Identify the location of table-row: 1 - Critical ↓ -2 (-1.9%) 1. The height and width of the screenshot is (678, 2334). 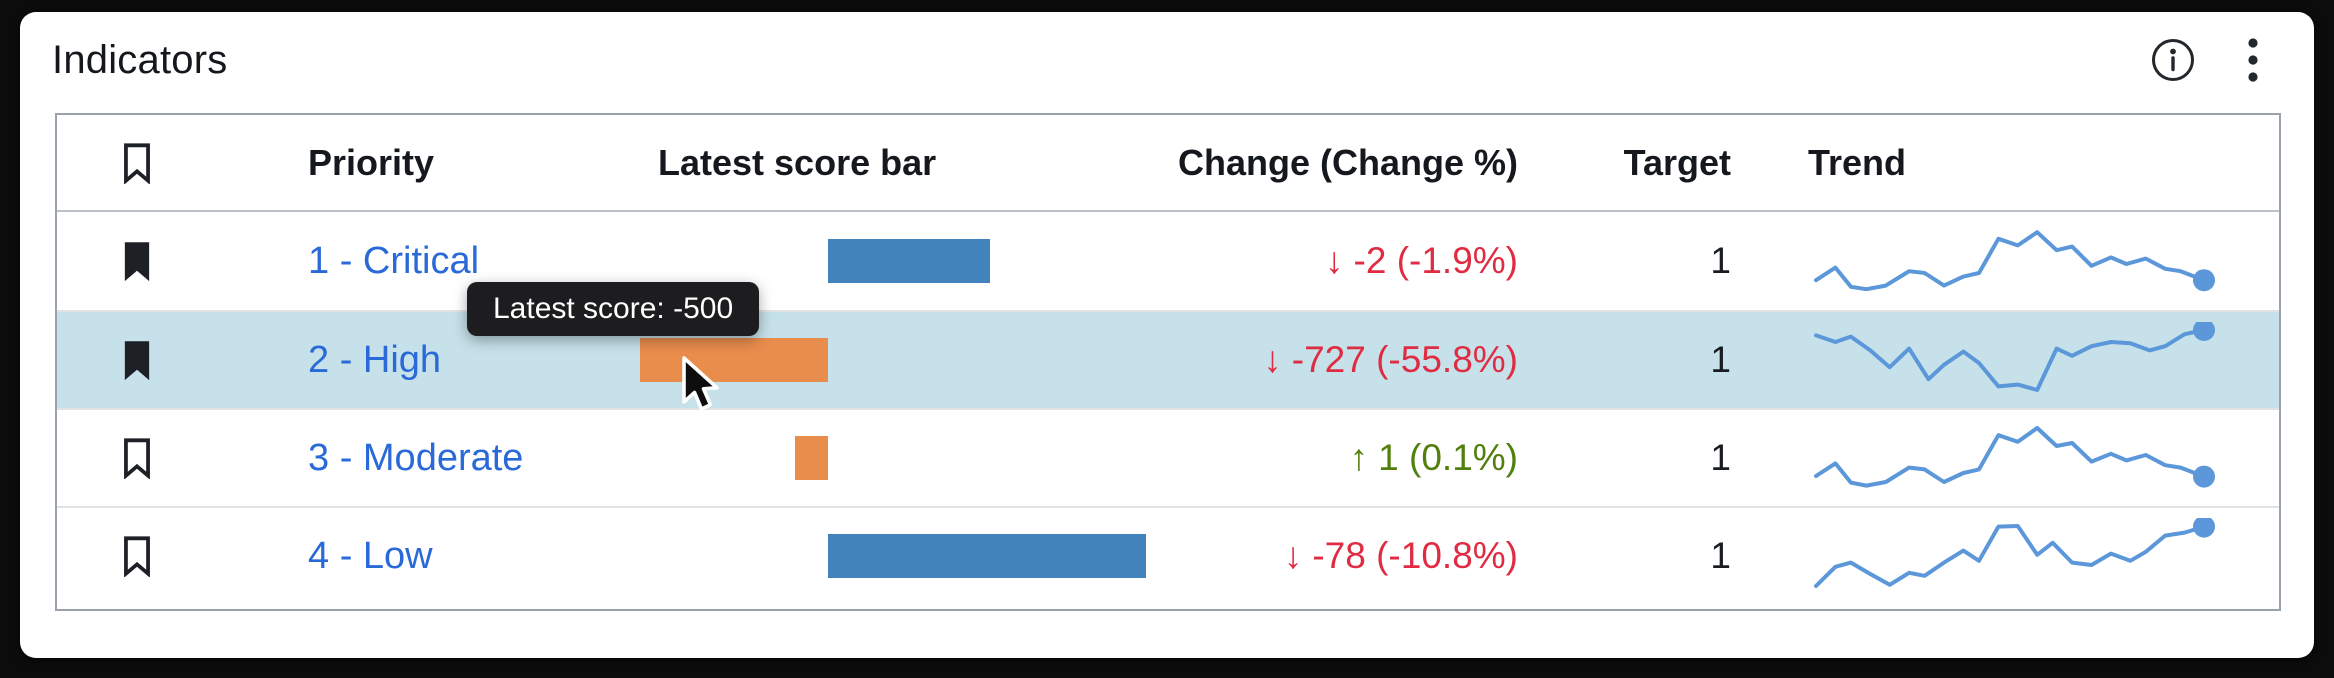
(1168, 261).